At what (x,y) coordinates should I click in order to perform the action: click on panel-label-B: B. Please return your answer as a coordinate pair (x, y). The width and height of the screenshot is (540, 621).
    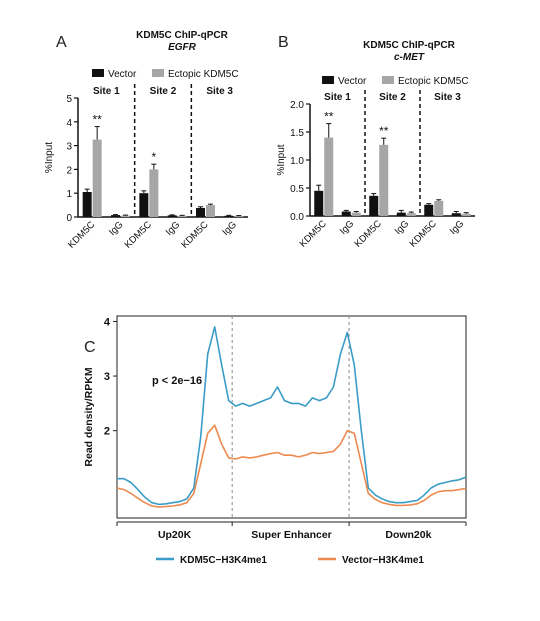
    Looking at the image, I should click on (283, 42).